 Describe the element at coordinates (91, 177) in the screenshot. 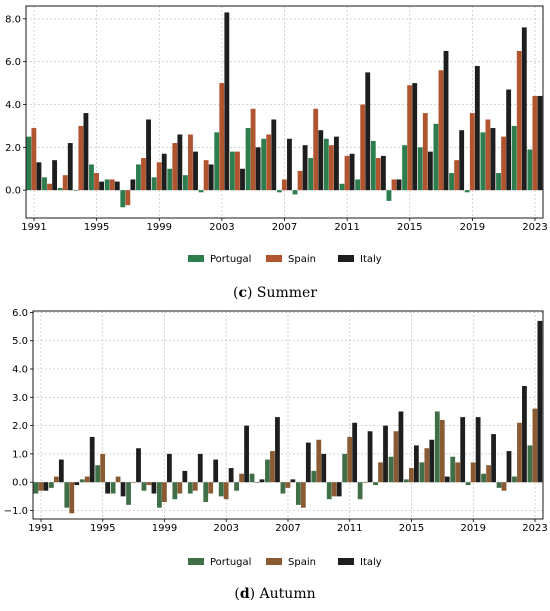

I see `bar-portugal-1995` at that location.